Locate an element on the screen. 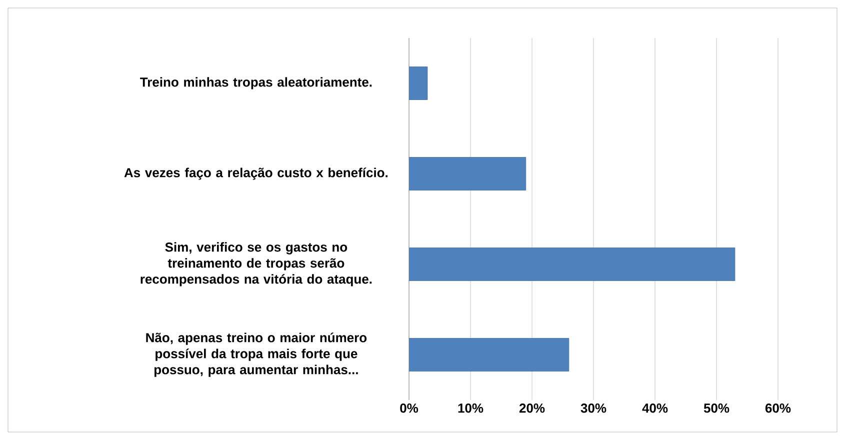 The width and height of the screenshot is (845, 440). x-tick-label: 10% is located at coordinates (471, 408).